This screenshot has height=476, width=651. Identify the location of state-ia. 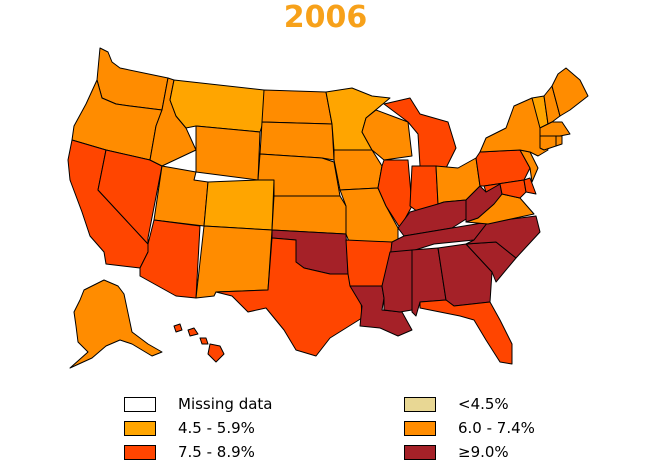
(358, 170).